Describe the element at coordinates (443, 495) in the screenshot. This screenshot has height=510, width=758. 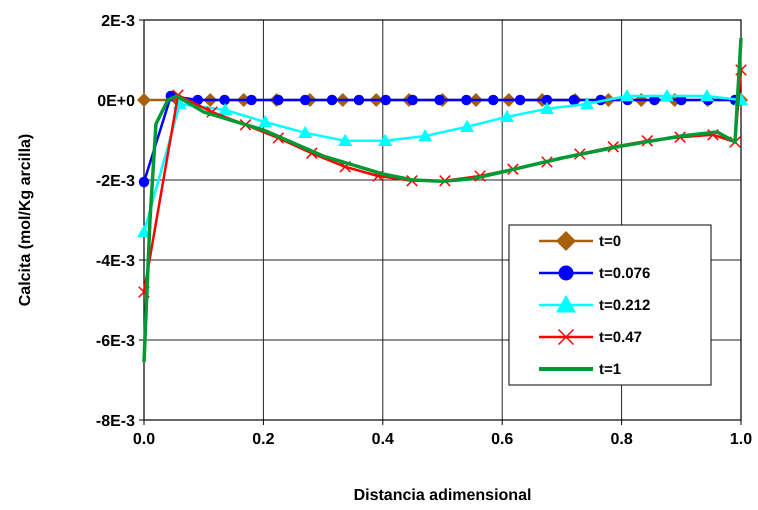
I see `x-axis-title: Distancia adimensional` at that location.